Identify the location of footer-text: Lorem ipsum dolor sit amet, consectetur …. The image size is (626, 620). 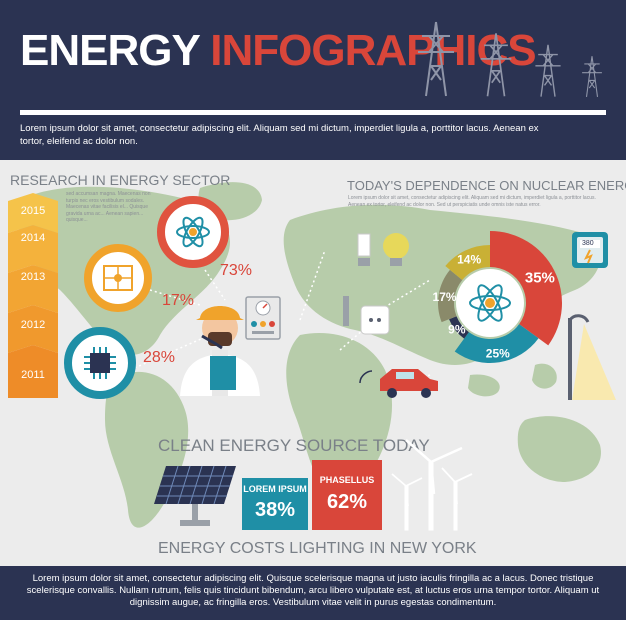
(313, 590).